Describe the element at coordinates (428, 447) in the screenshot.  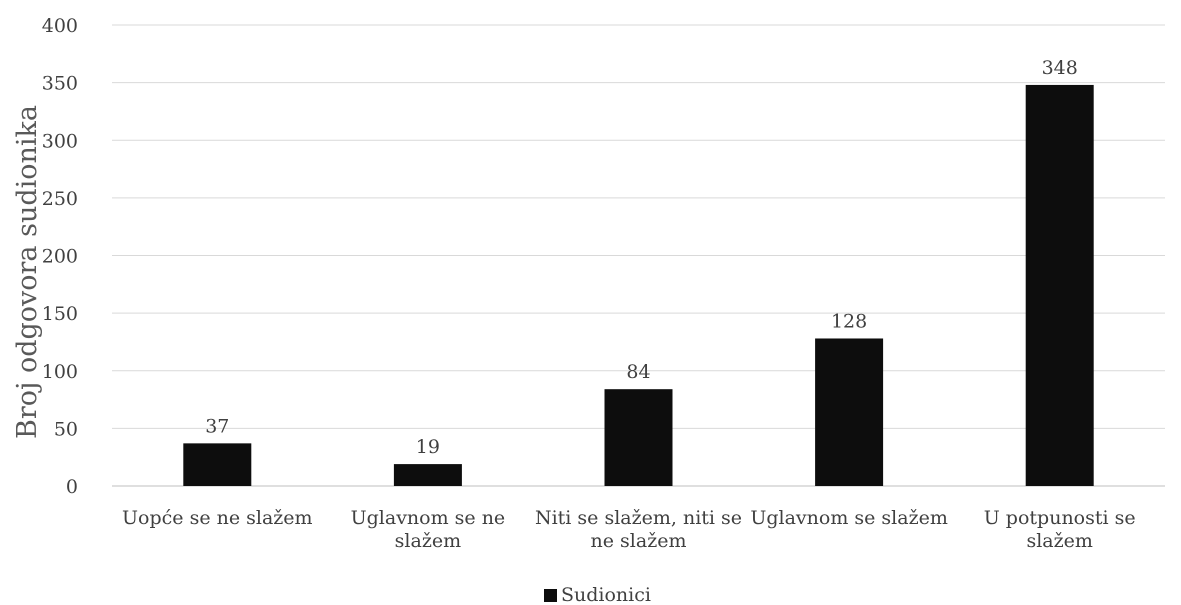
I see `data-label: 19` at that location.